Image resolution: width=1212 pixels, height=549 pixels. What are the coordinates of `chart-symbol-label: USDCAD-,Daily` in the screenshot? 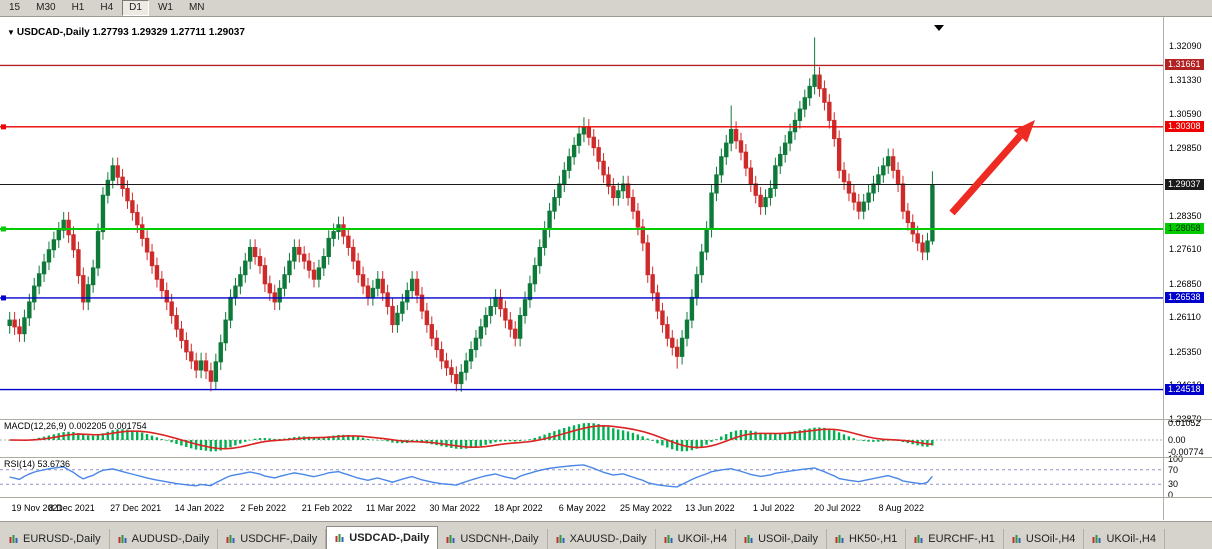 It's located at (53, 32).